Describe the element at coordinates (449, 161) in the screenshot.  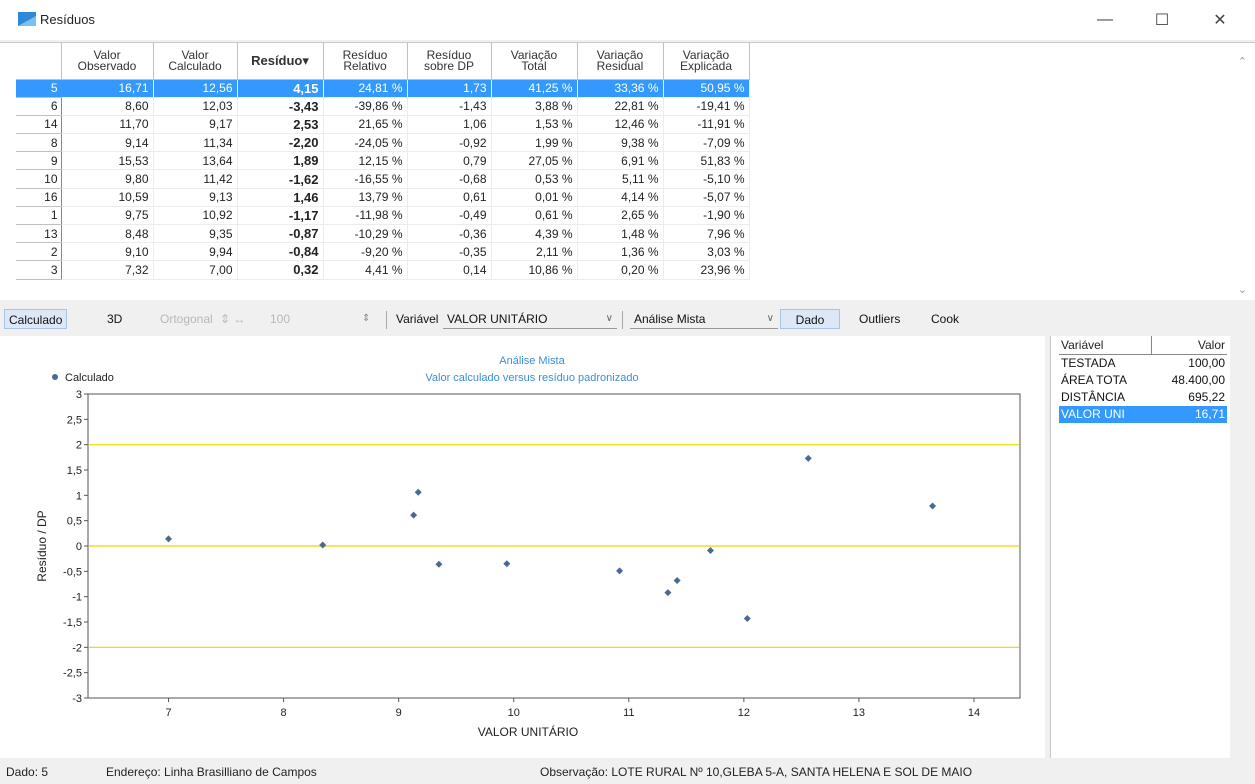
I see `table-cell-dp: 0,79` at that location.